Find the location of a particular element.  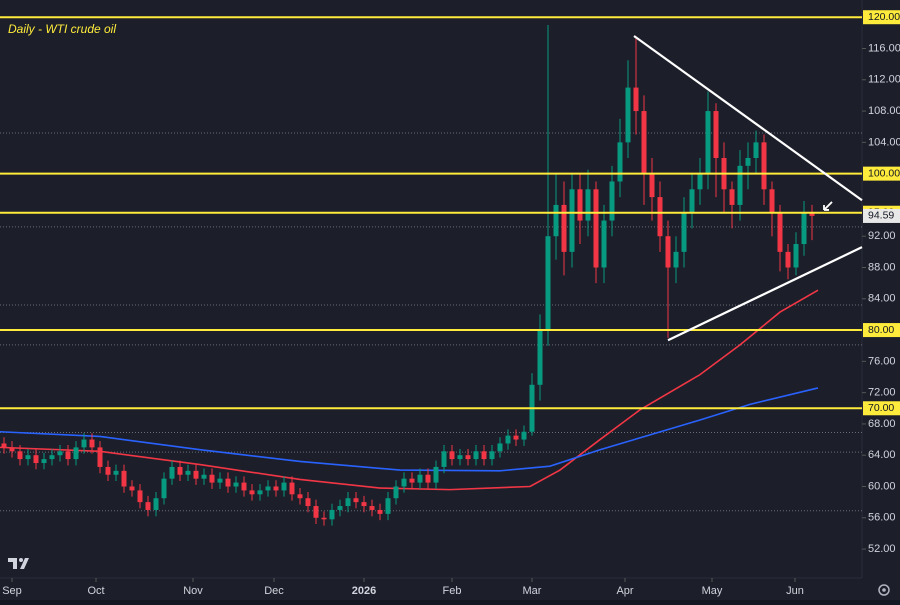

y-tick-label: 108.00 is located at coordinates (884, 111).